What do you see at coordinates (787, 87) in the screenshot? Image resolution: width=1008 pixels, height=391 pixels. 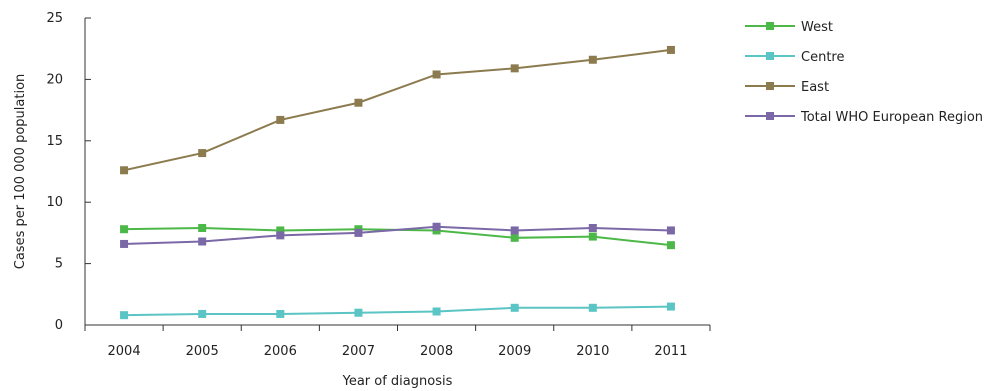 I see `legend-item-east: East` at bounding box center [787, 87].